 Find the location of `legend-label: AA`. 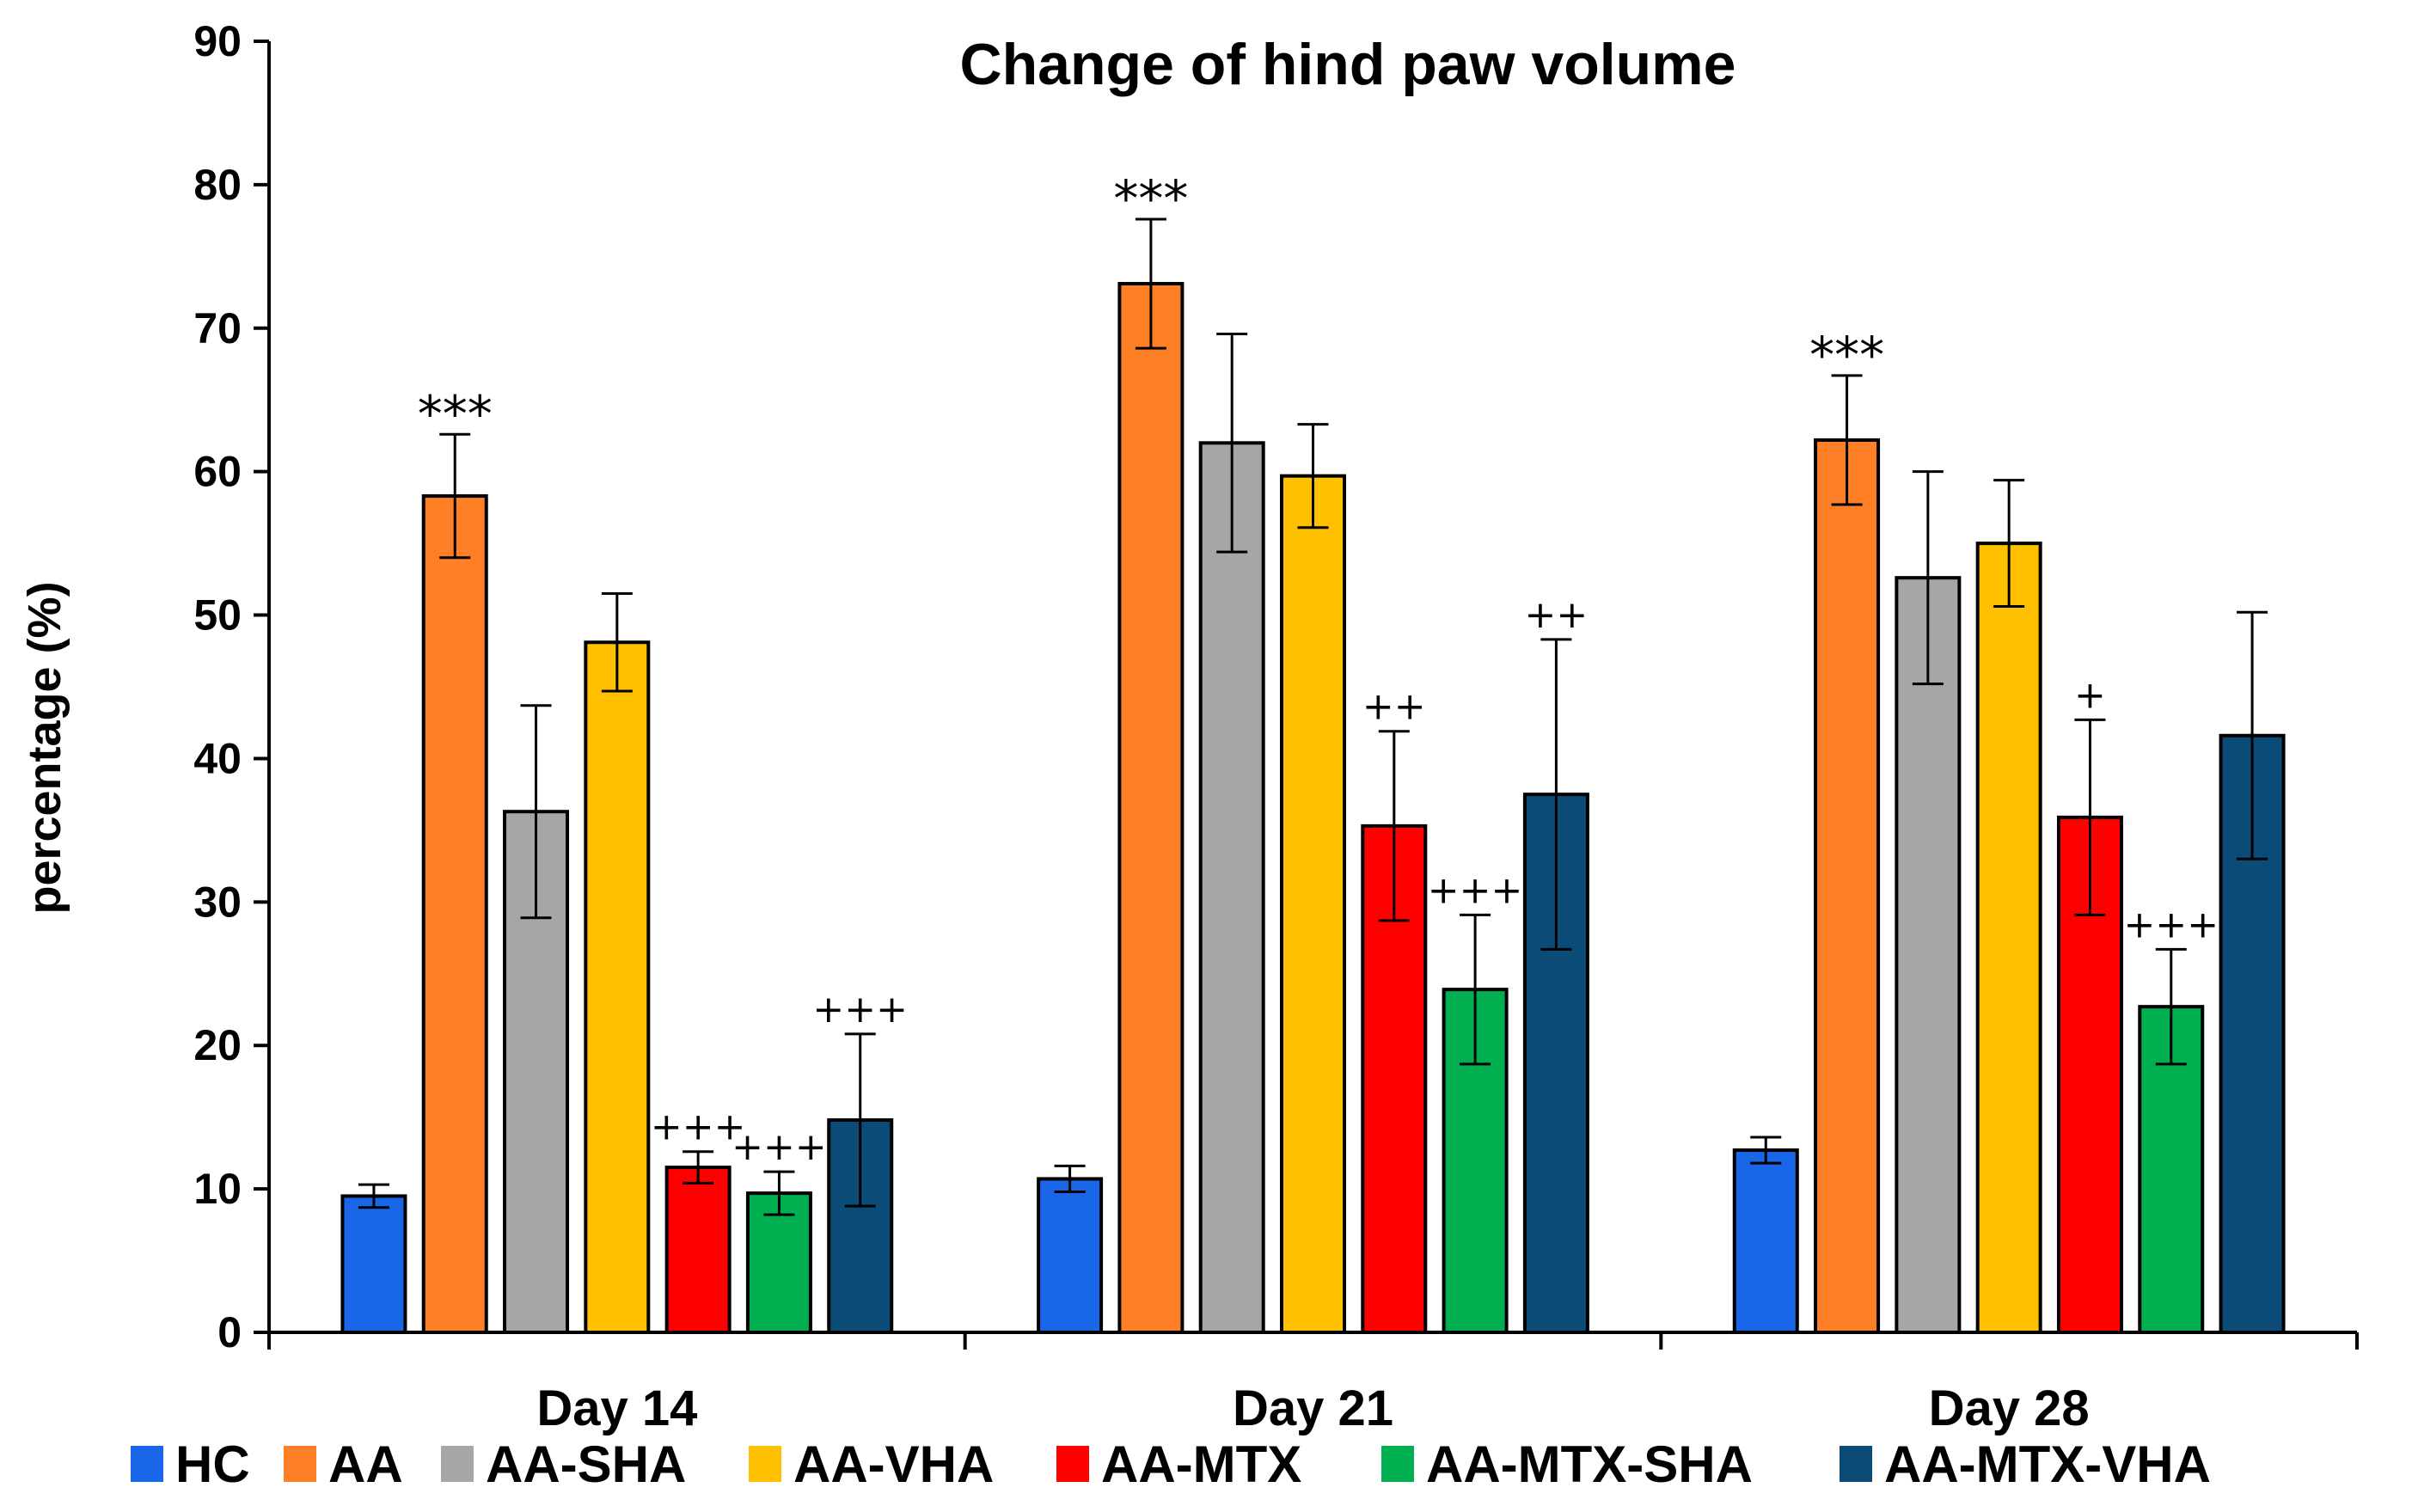

legend-label: AA is located at coordinates (366, 1464).